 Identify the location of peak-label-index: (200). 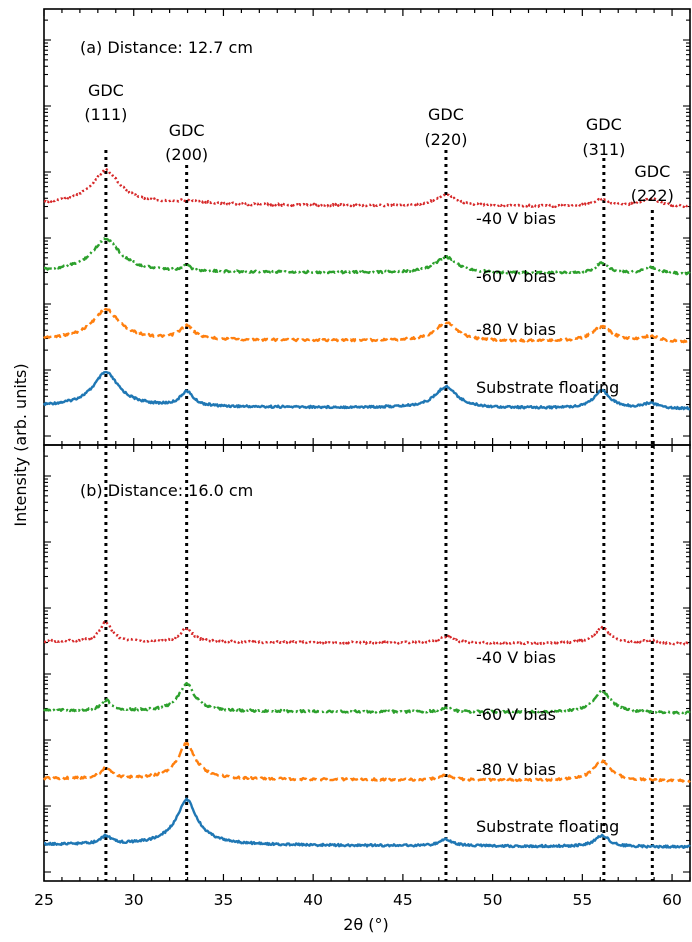
(186, 154).